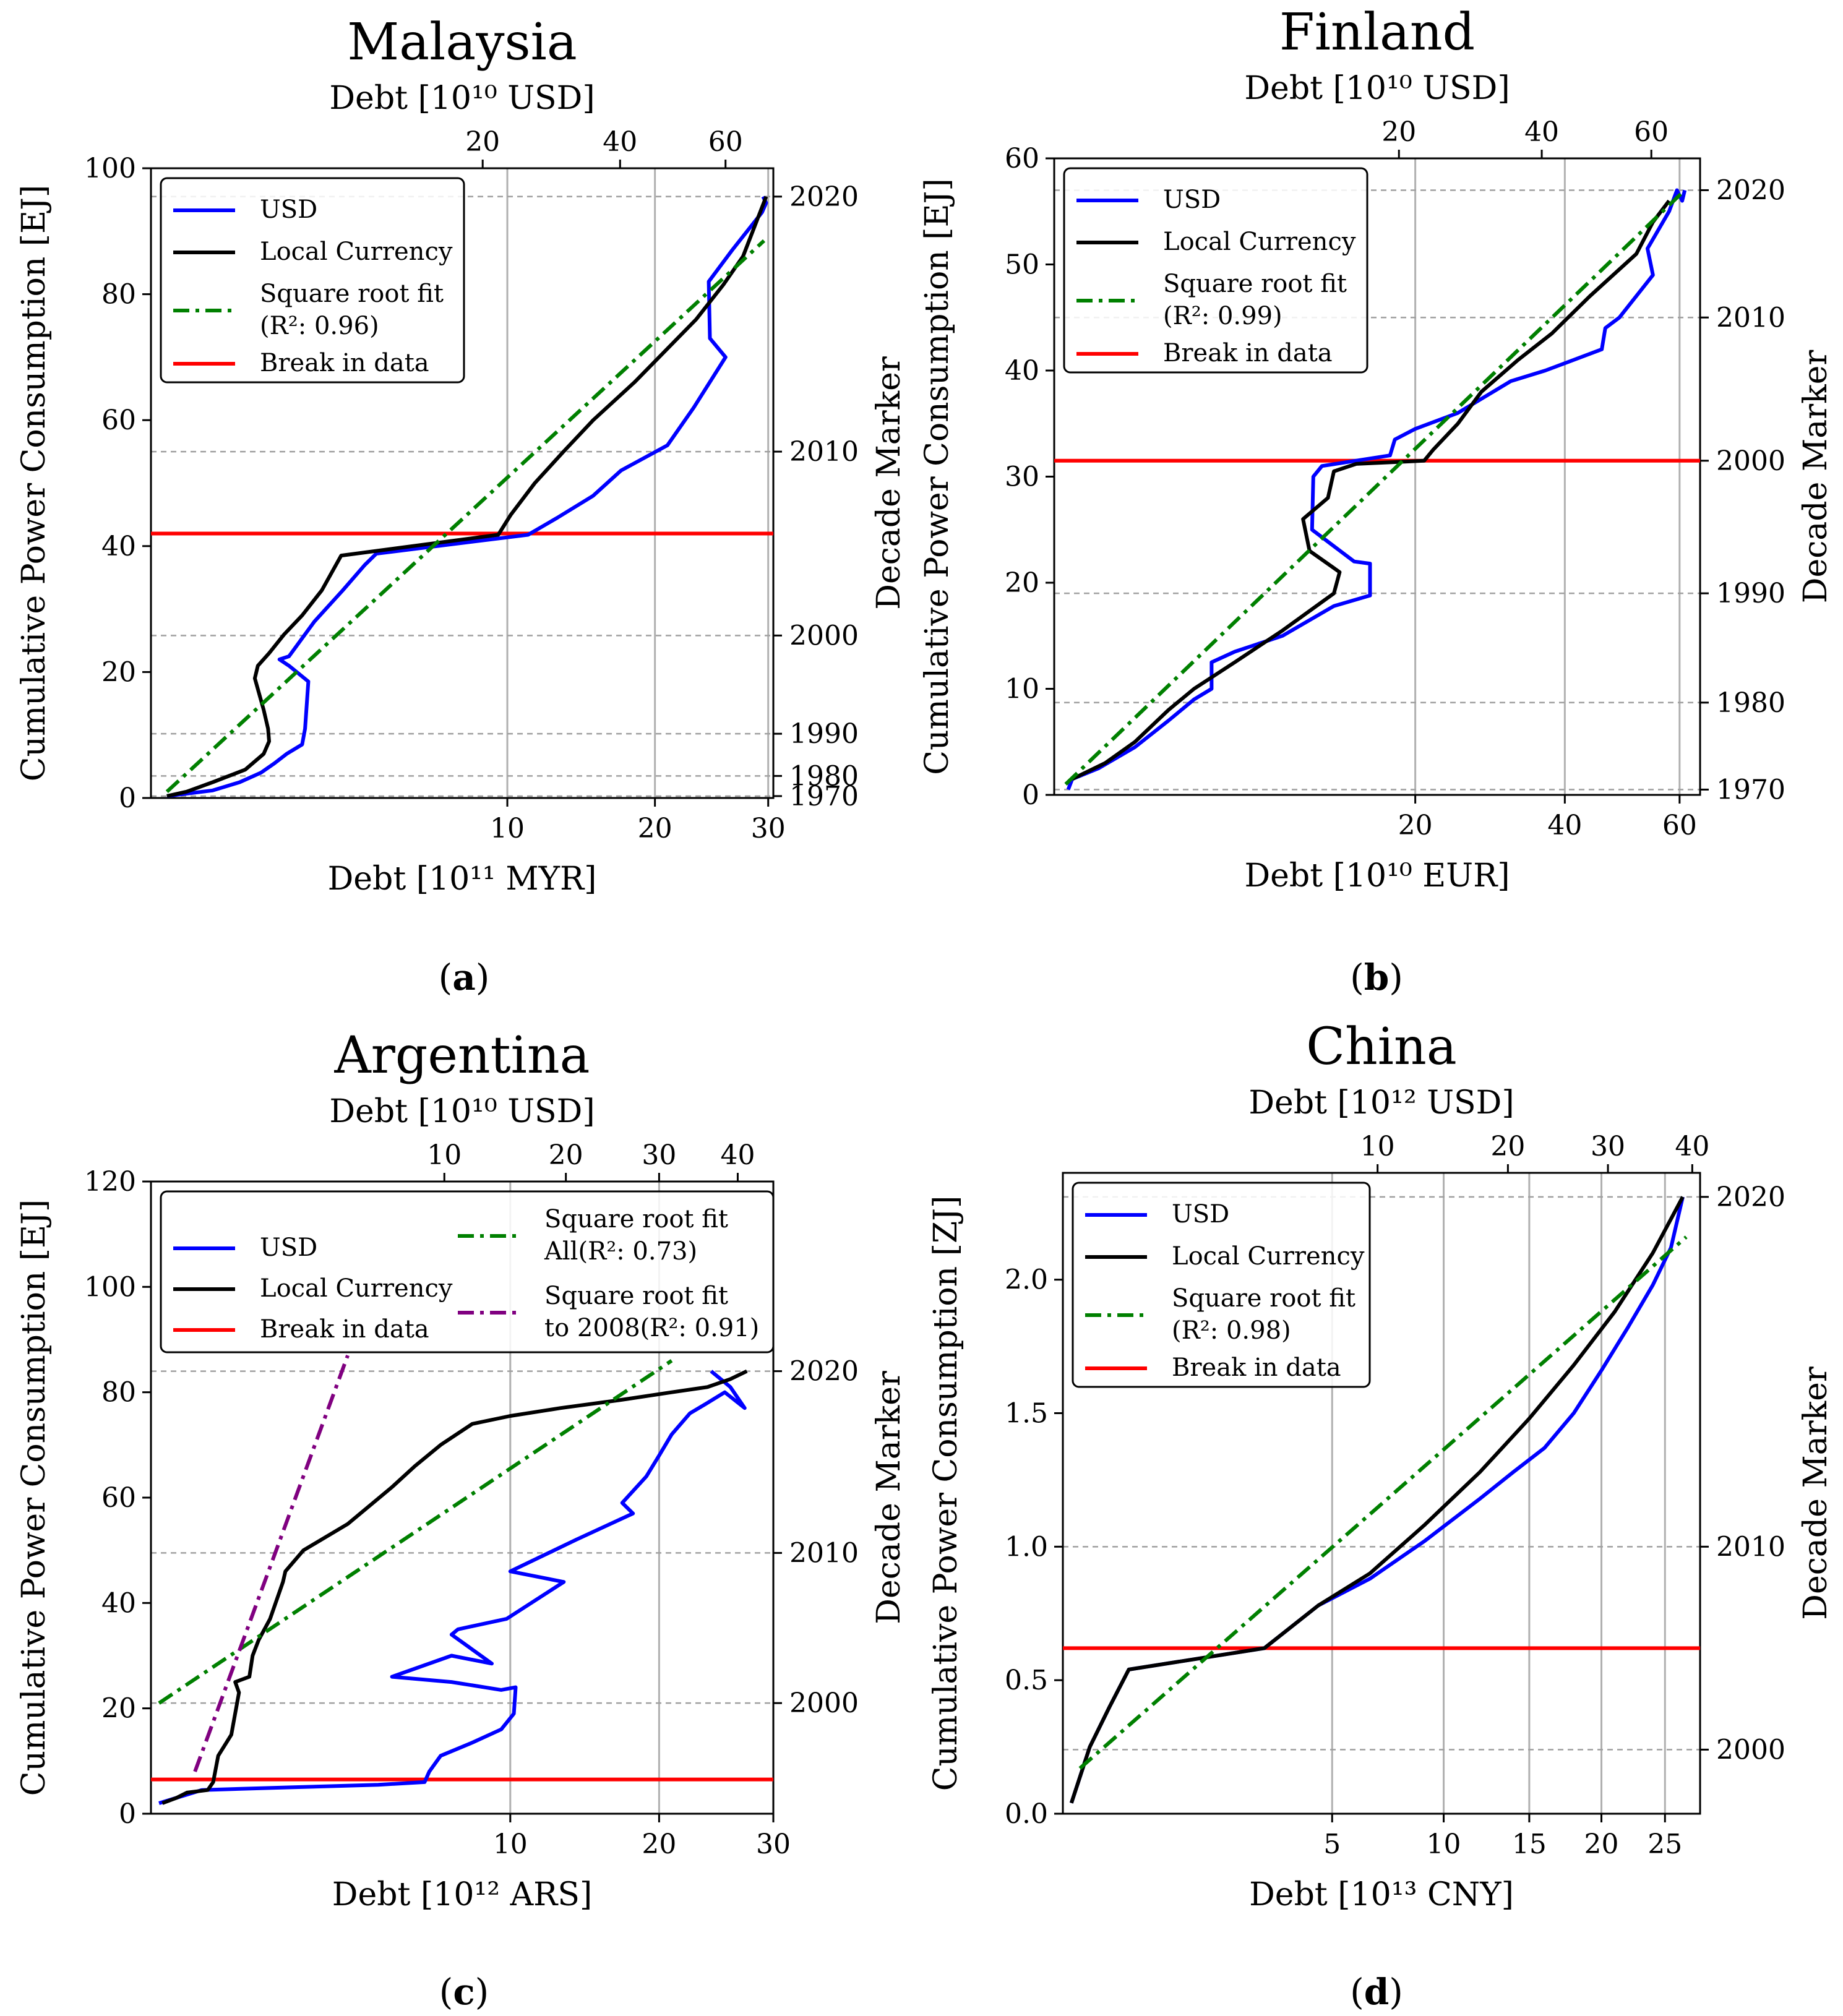 The image size is (1843, 2016). Describe the element at coordinates (1022, 689) in the screenshot. I see `y-tick-label: 10` at that location.